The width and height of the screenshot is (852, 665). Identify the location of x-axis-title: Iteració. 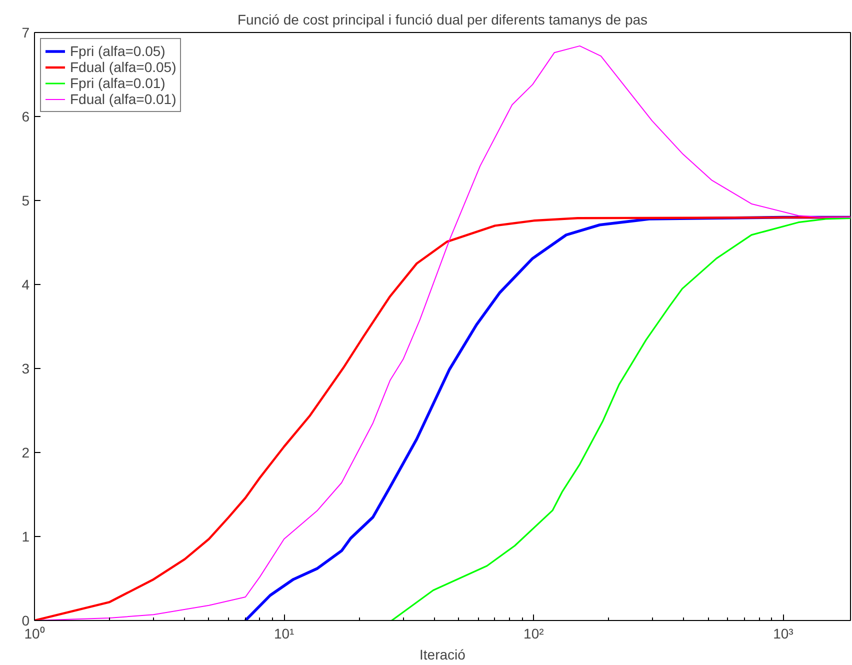
(443, 654).